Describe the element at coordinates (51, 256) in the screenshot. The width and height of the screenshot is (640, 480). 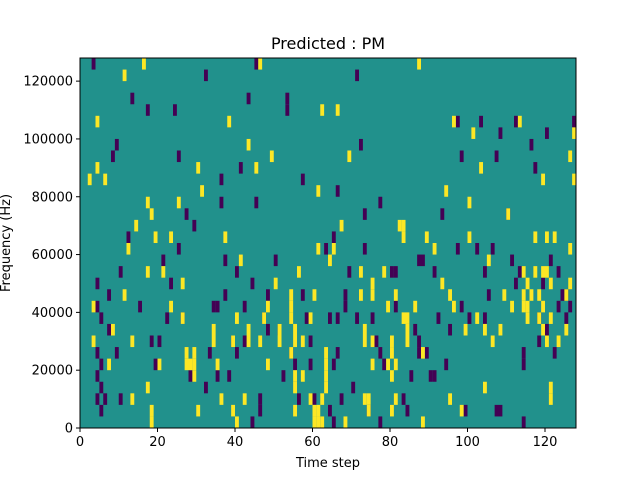
I see `y-axis: 0 20000 40000 60000 80000 100000 120000` at that location.